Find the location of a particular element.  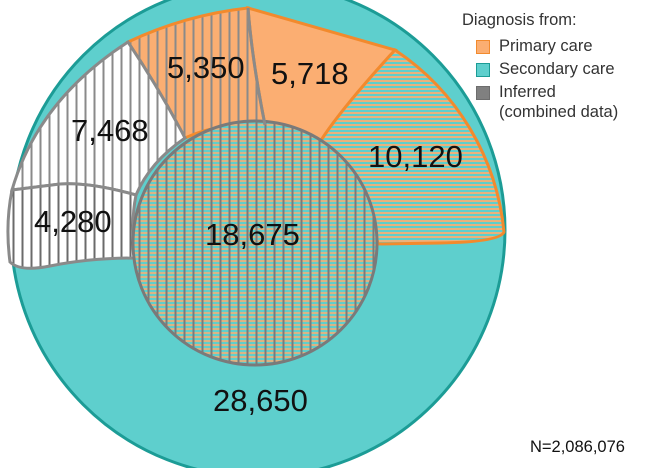

inferred-boundary is located at coordinates (256, 66).